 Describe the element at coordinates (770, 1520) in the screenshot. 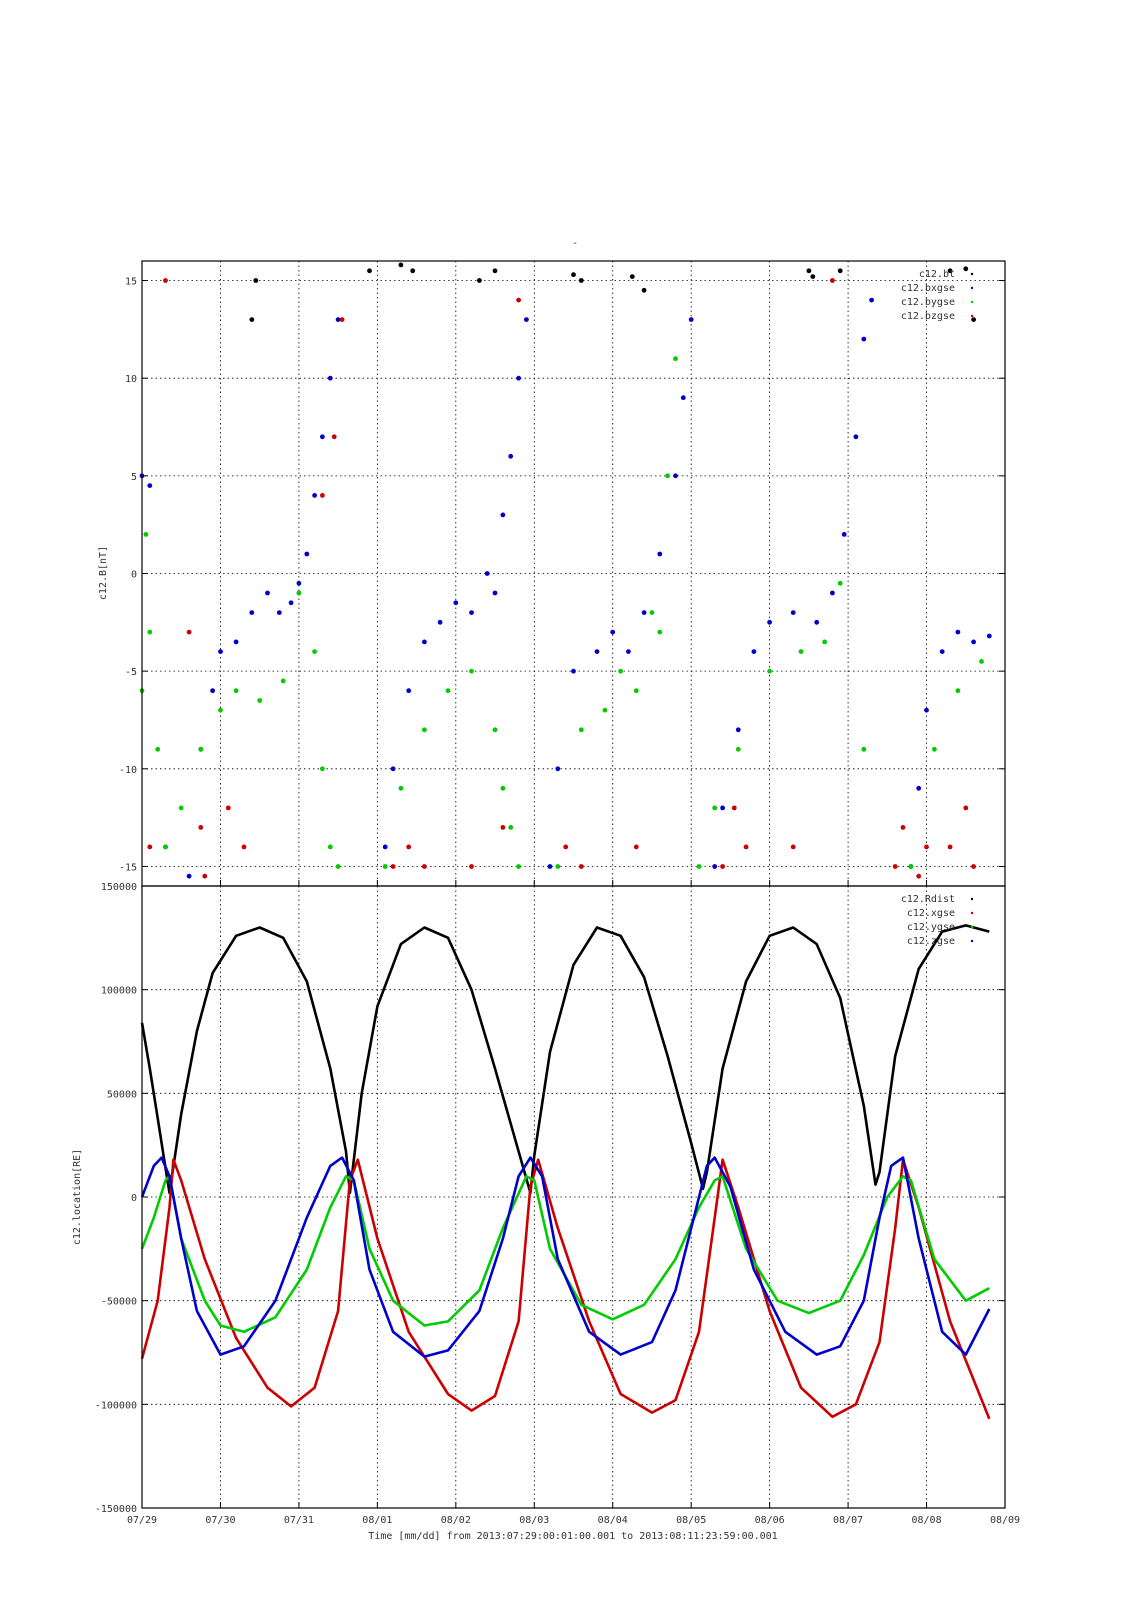

I see `x-tick-label: 08/06` at that location.